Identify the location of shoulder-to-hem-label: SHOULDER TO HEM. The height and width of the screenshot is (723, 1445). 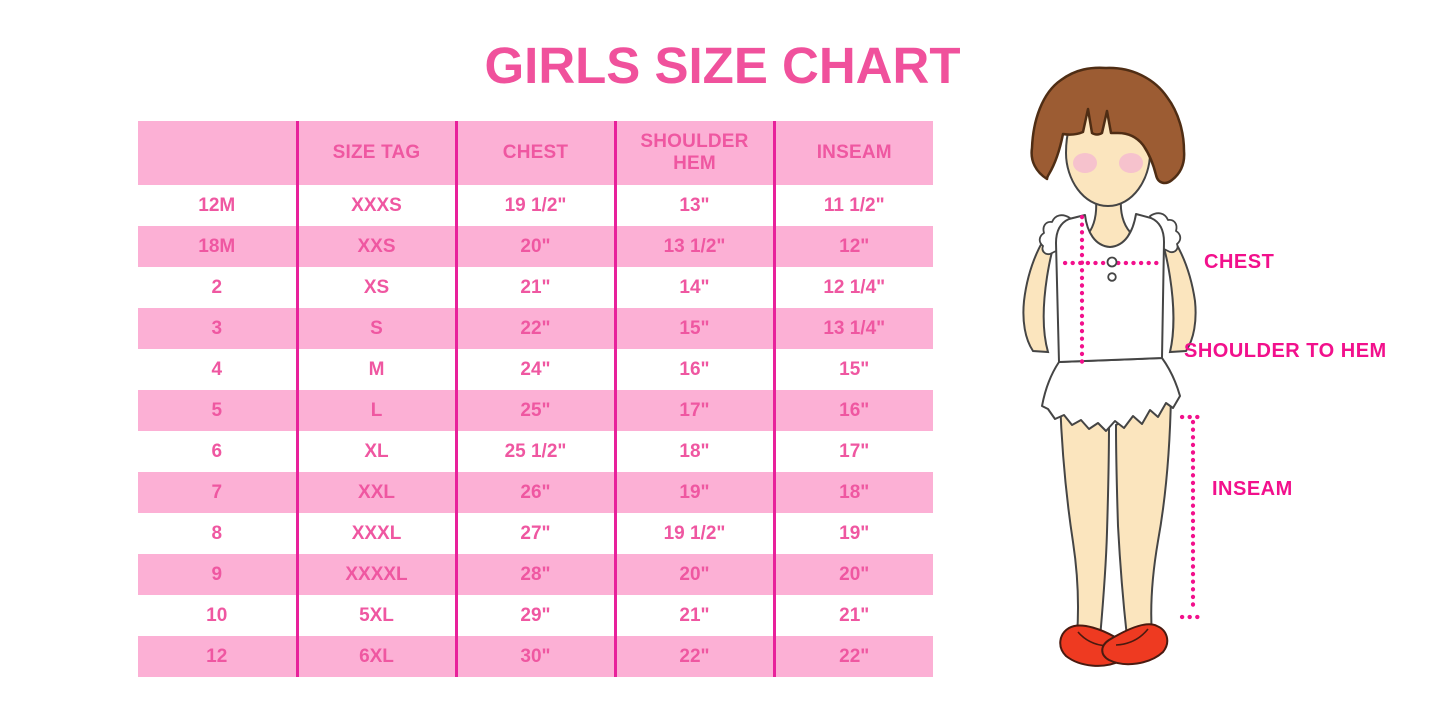
(1285, 351).